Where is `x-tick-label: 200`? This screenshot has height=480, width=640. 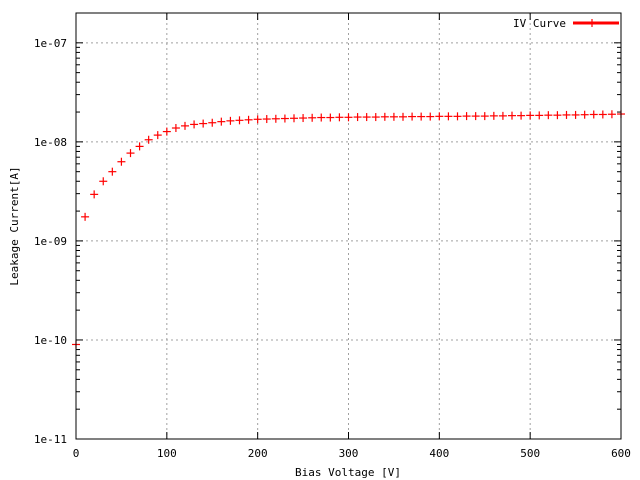 x-tick-label: 200 is located at coordinates (258, 453).